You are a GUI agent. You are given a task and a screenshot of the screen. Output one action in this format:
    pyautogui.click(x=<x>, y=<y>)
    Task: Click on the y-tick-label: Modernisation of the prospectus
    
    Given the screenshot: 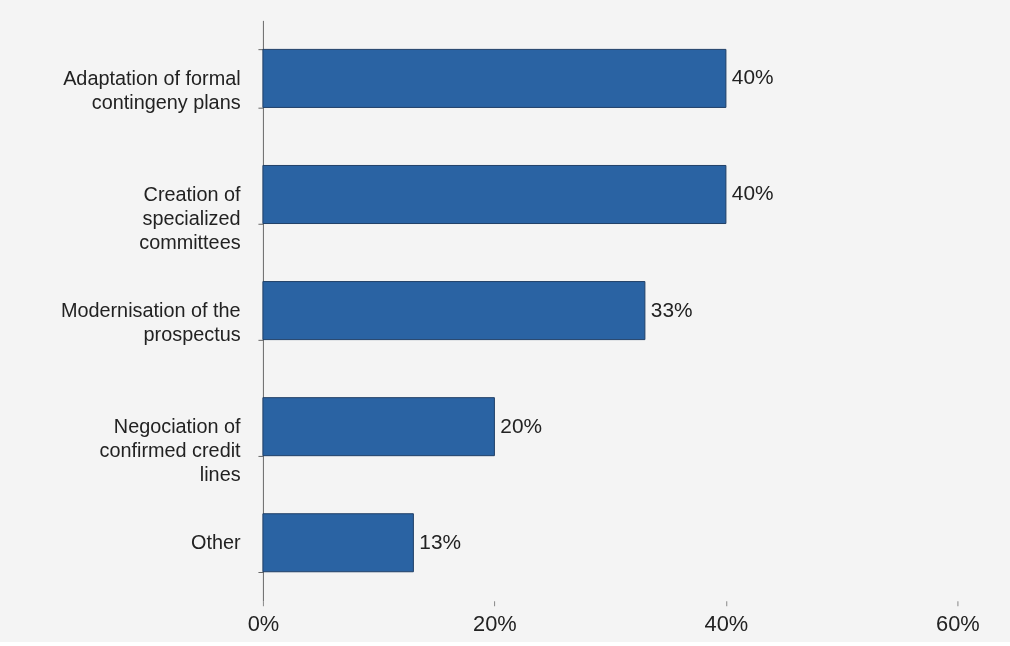 What is the action you would take?
    pyautogui.click(x=150, y=322)
    